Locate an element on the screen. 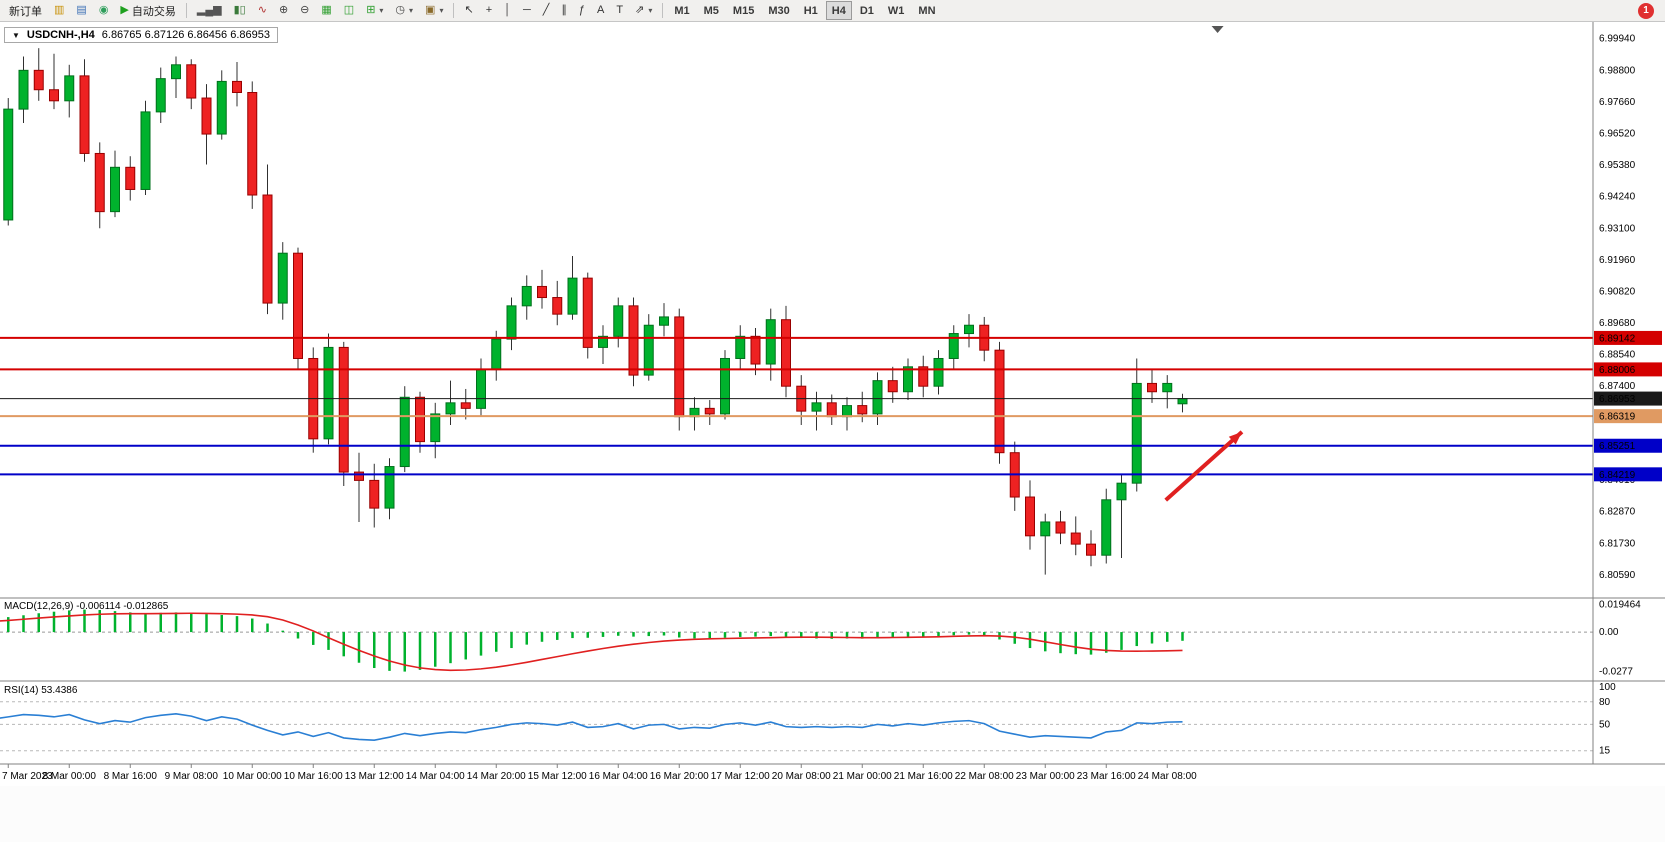  period-button: ◷ ▾ is located at coordinates (404, 10).